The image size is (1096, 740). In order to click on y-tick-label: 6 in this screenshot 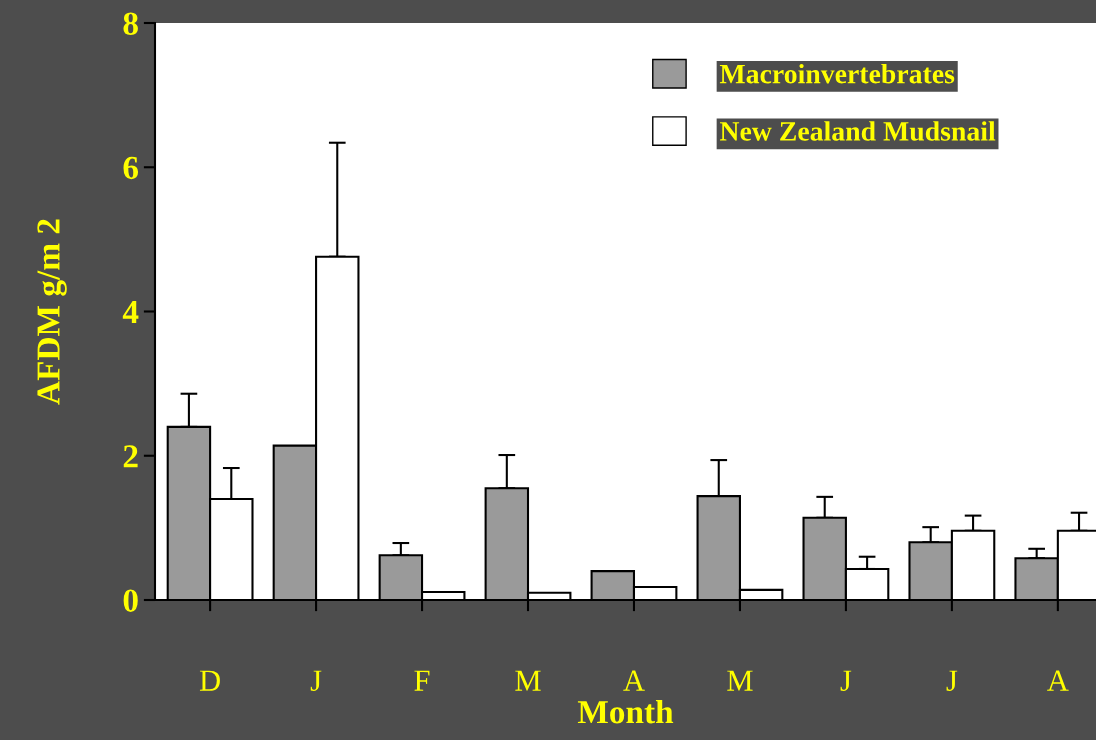, I will do `click(131, 168)`.